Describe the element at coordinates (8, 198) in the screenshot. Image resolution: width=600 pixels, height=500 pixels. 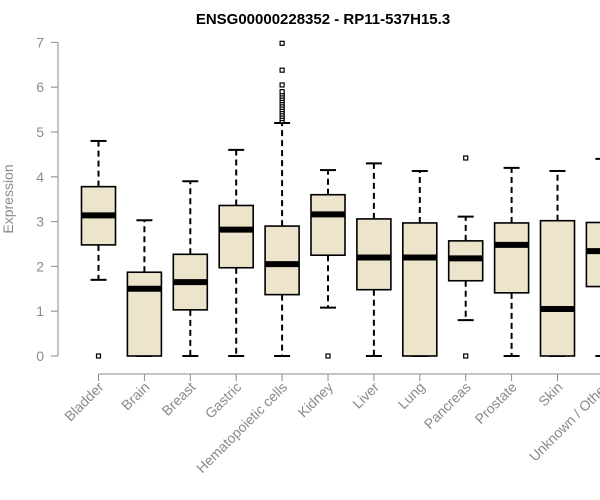
I see `y-axis-label: Expression` at that location.